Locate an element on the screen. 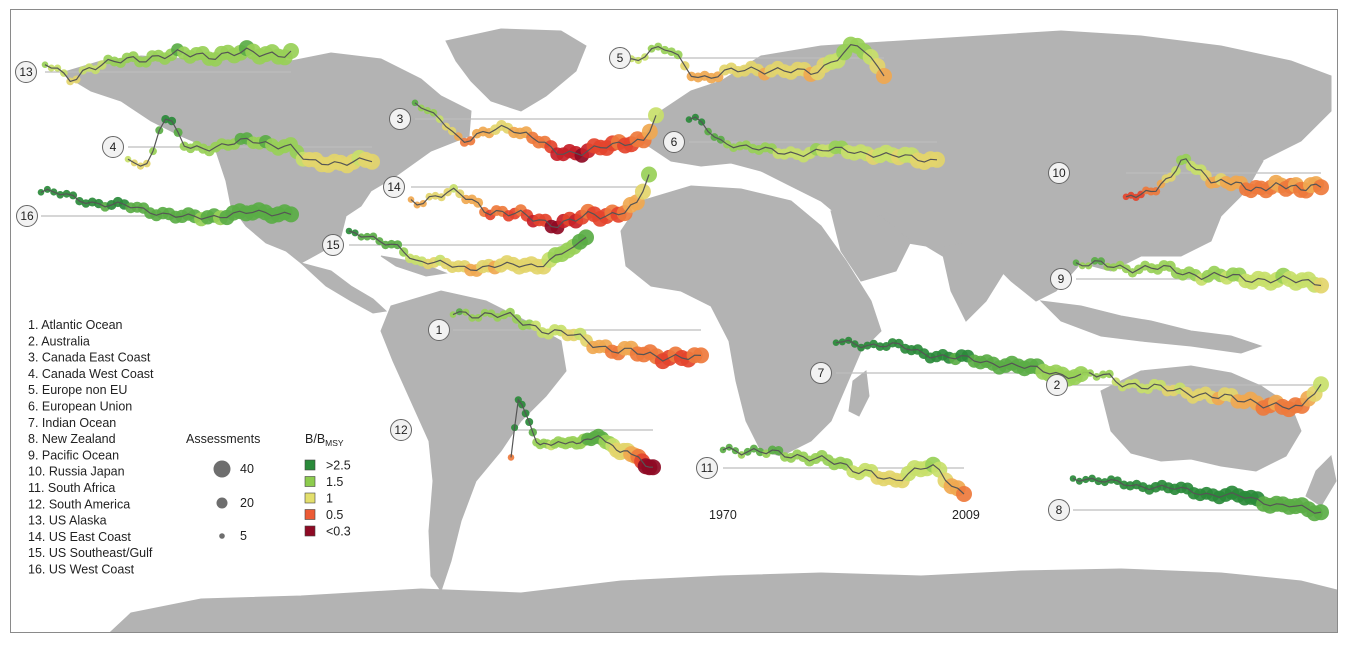 This screenshot has width=1350, height=645. region-badge-11: 11 is located at coordinates (707, 468).